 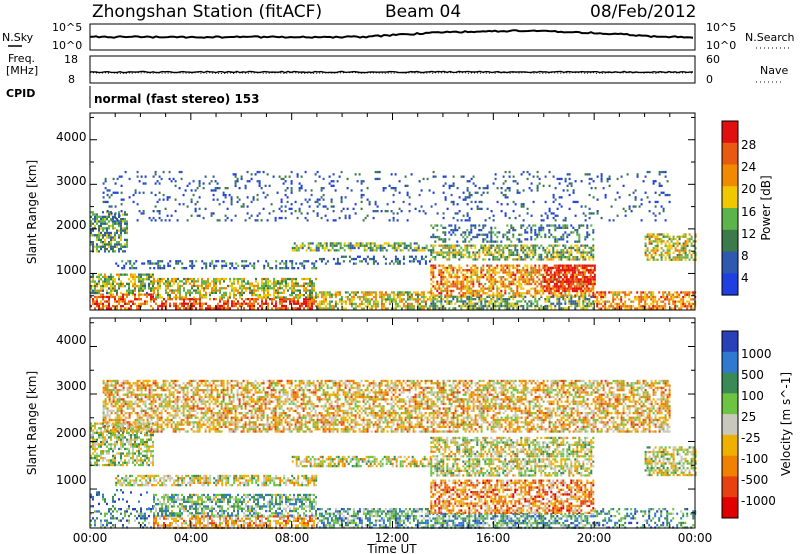 What do you see at coordinates (433, 299) in the screenshot?
I see `power-cell-1918` at bounding box center [433, 299].